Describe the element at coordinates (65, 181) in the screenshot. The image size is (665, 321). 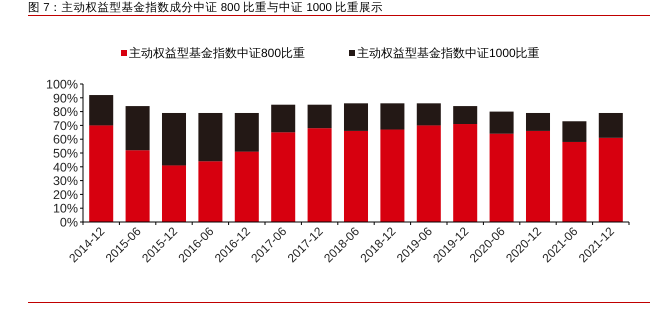
I see `y-tick-label: 30%` at that location.